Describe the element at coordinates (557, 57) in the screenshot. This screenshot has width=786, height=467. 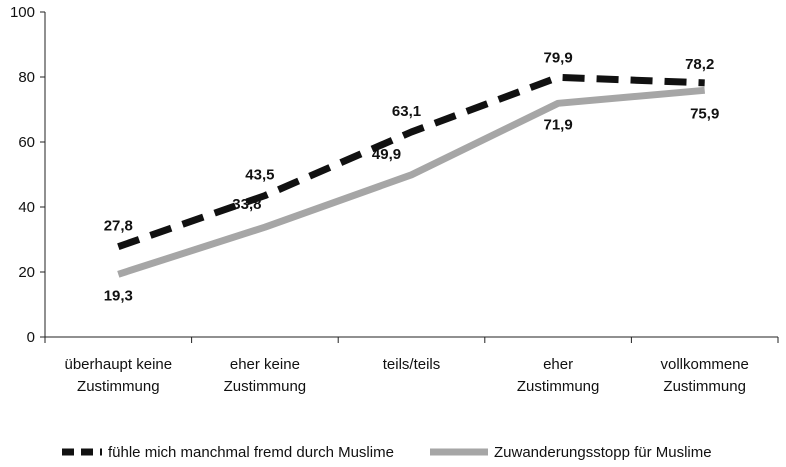
I see `data-label: 79,9` at that location.